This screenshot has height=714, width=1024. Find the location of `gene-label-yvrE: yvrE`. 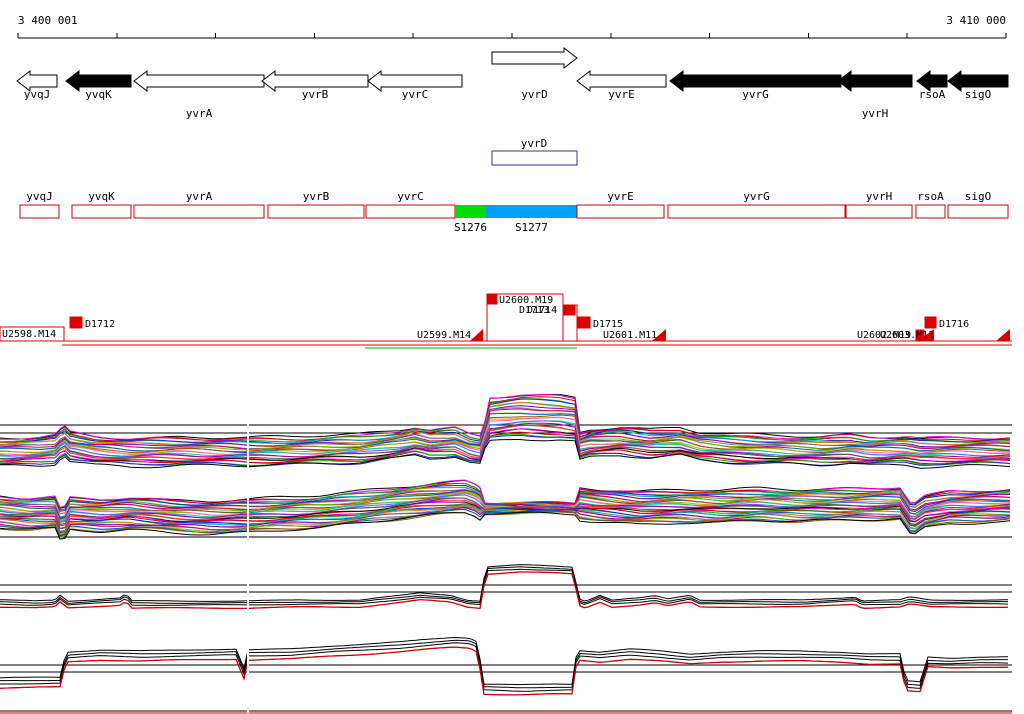

gene-label-yvrE: yvrE is located at coordinates (621, 94).